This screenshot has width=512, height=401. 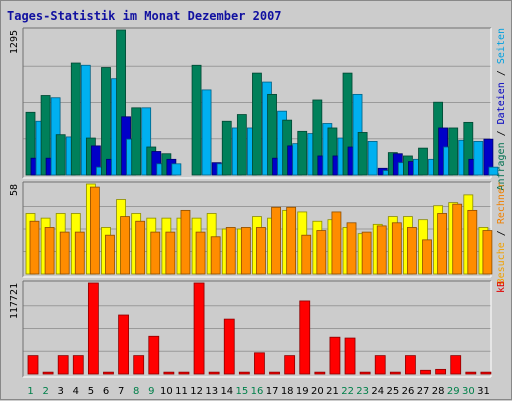 I want to click on x-tick-label-day-28: 28, so click(x=438, y=391).